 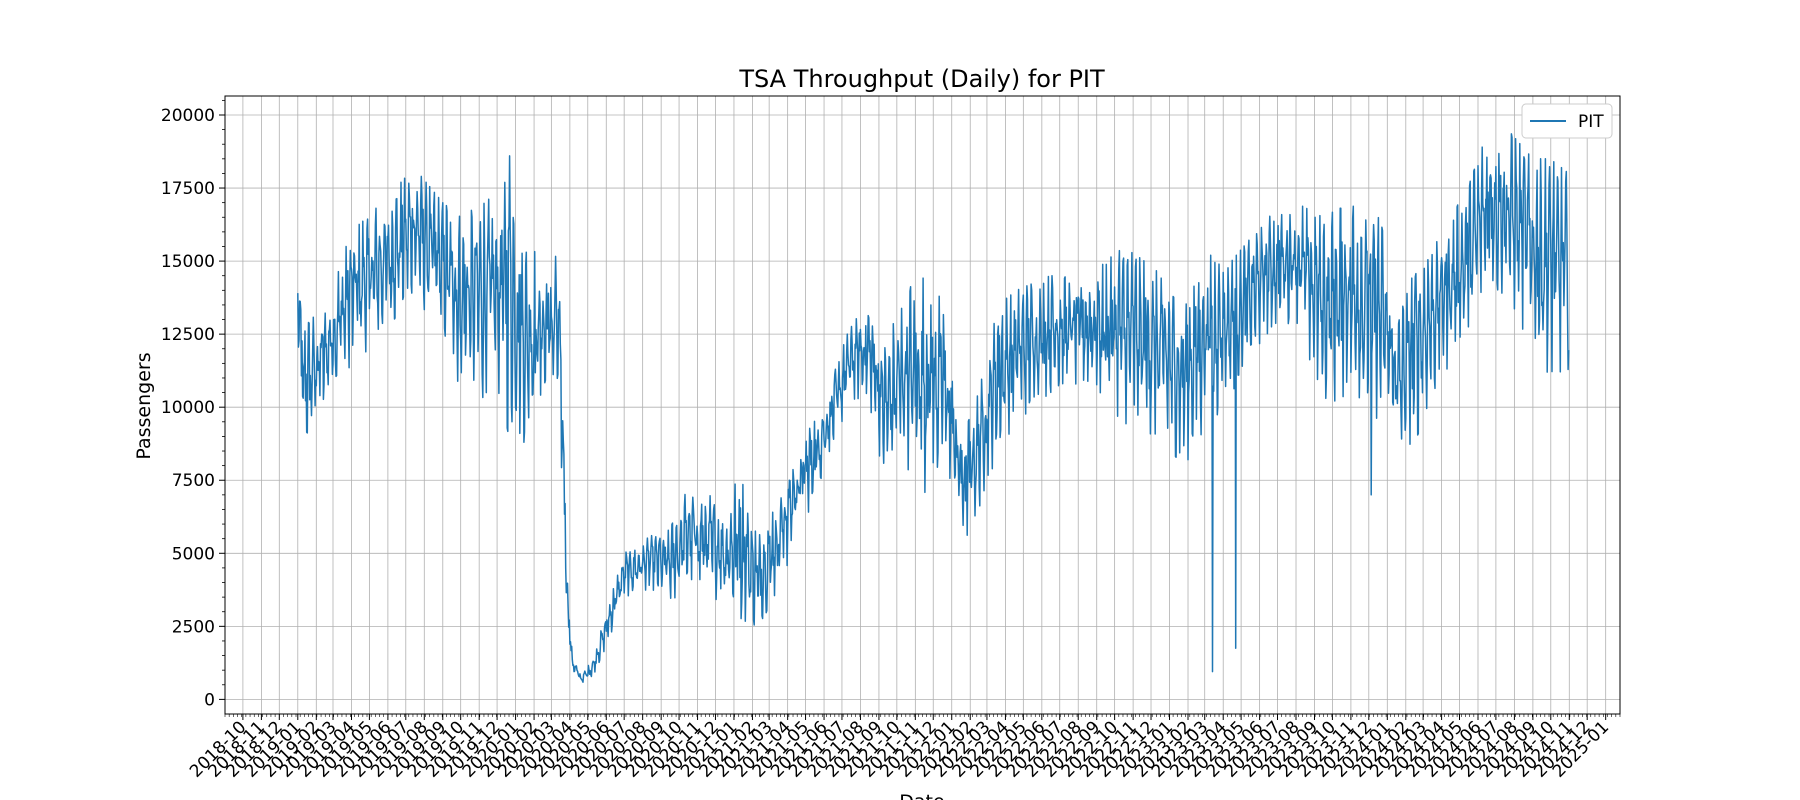 I want to click on legend-label-pit: PIT, so click(x=1591, y=122).